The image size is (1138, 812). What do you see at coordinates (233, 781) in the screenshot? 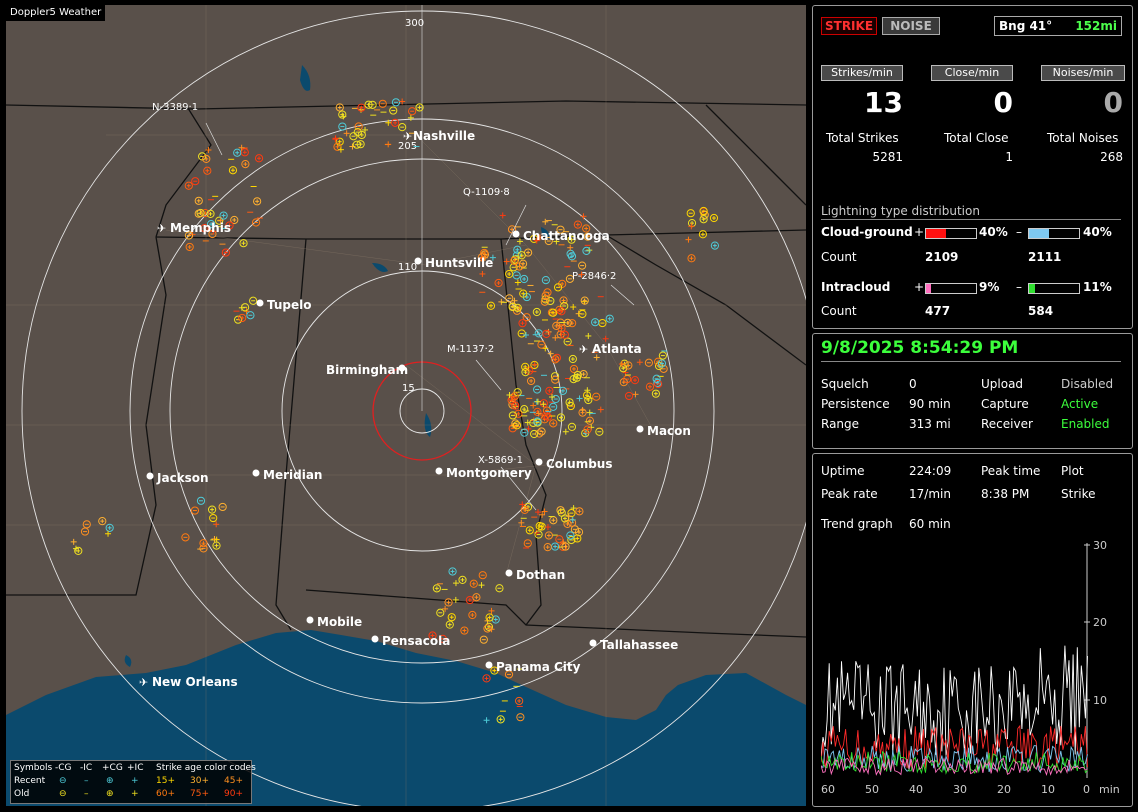
I see `legend-age: 45+` at bounding box center [233, 781].